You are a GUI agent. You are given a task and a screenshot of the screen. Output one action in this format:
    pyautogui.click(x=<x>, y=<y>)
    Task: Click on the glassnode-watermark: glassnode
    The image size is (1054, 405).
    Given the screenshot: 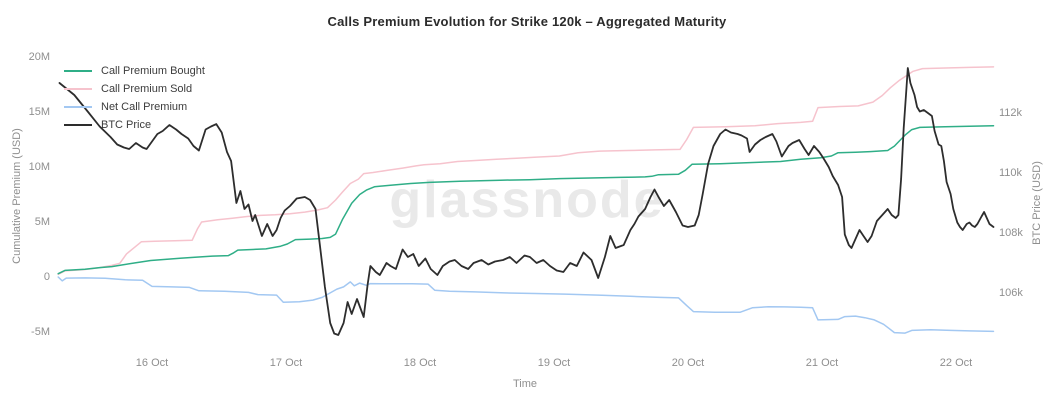 What is the action you would take?
    pyautogui.click(x=527, y=200)
    